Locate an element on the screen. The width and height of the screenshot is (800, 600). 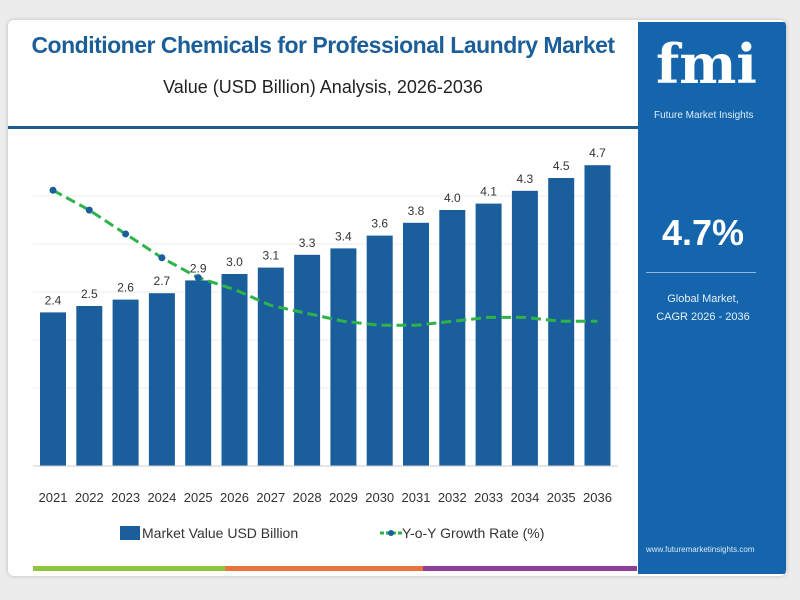
x-tick-2035: 2035 is located at coordinates (561, 497).